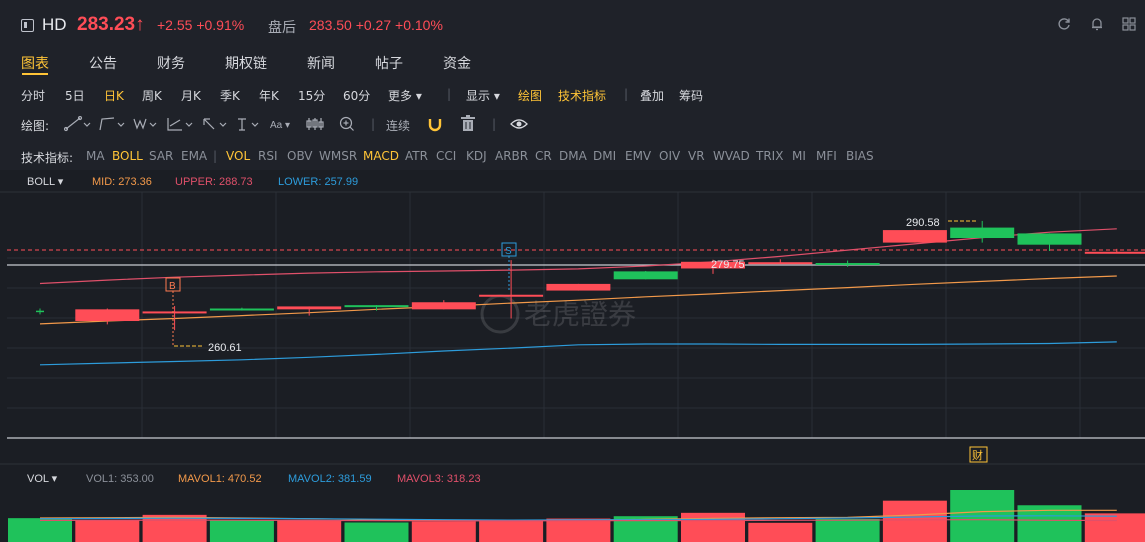 The image size is (1145, 542). What do you see at coordinates (120, 479) in the screenshot?
I see `vol1-value: VOL1: 353.00` at bounding box center [120, 479].